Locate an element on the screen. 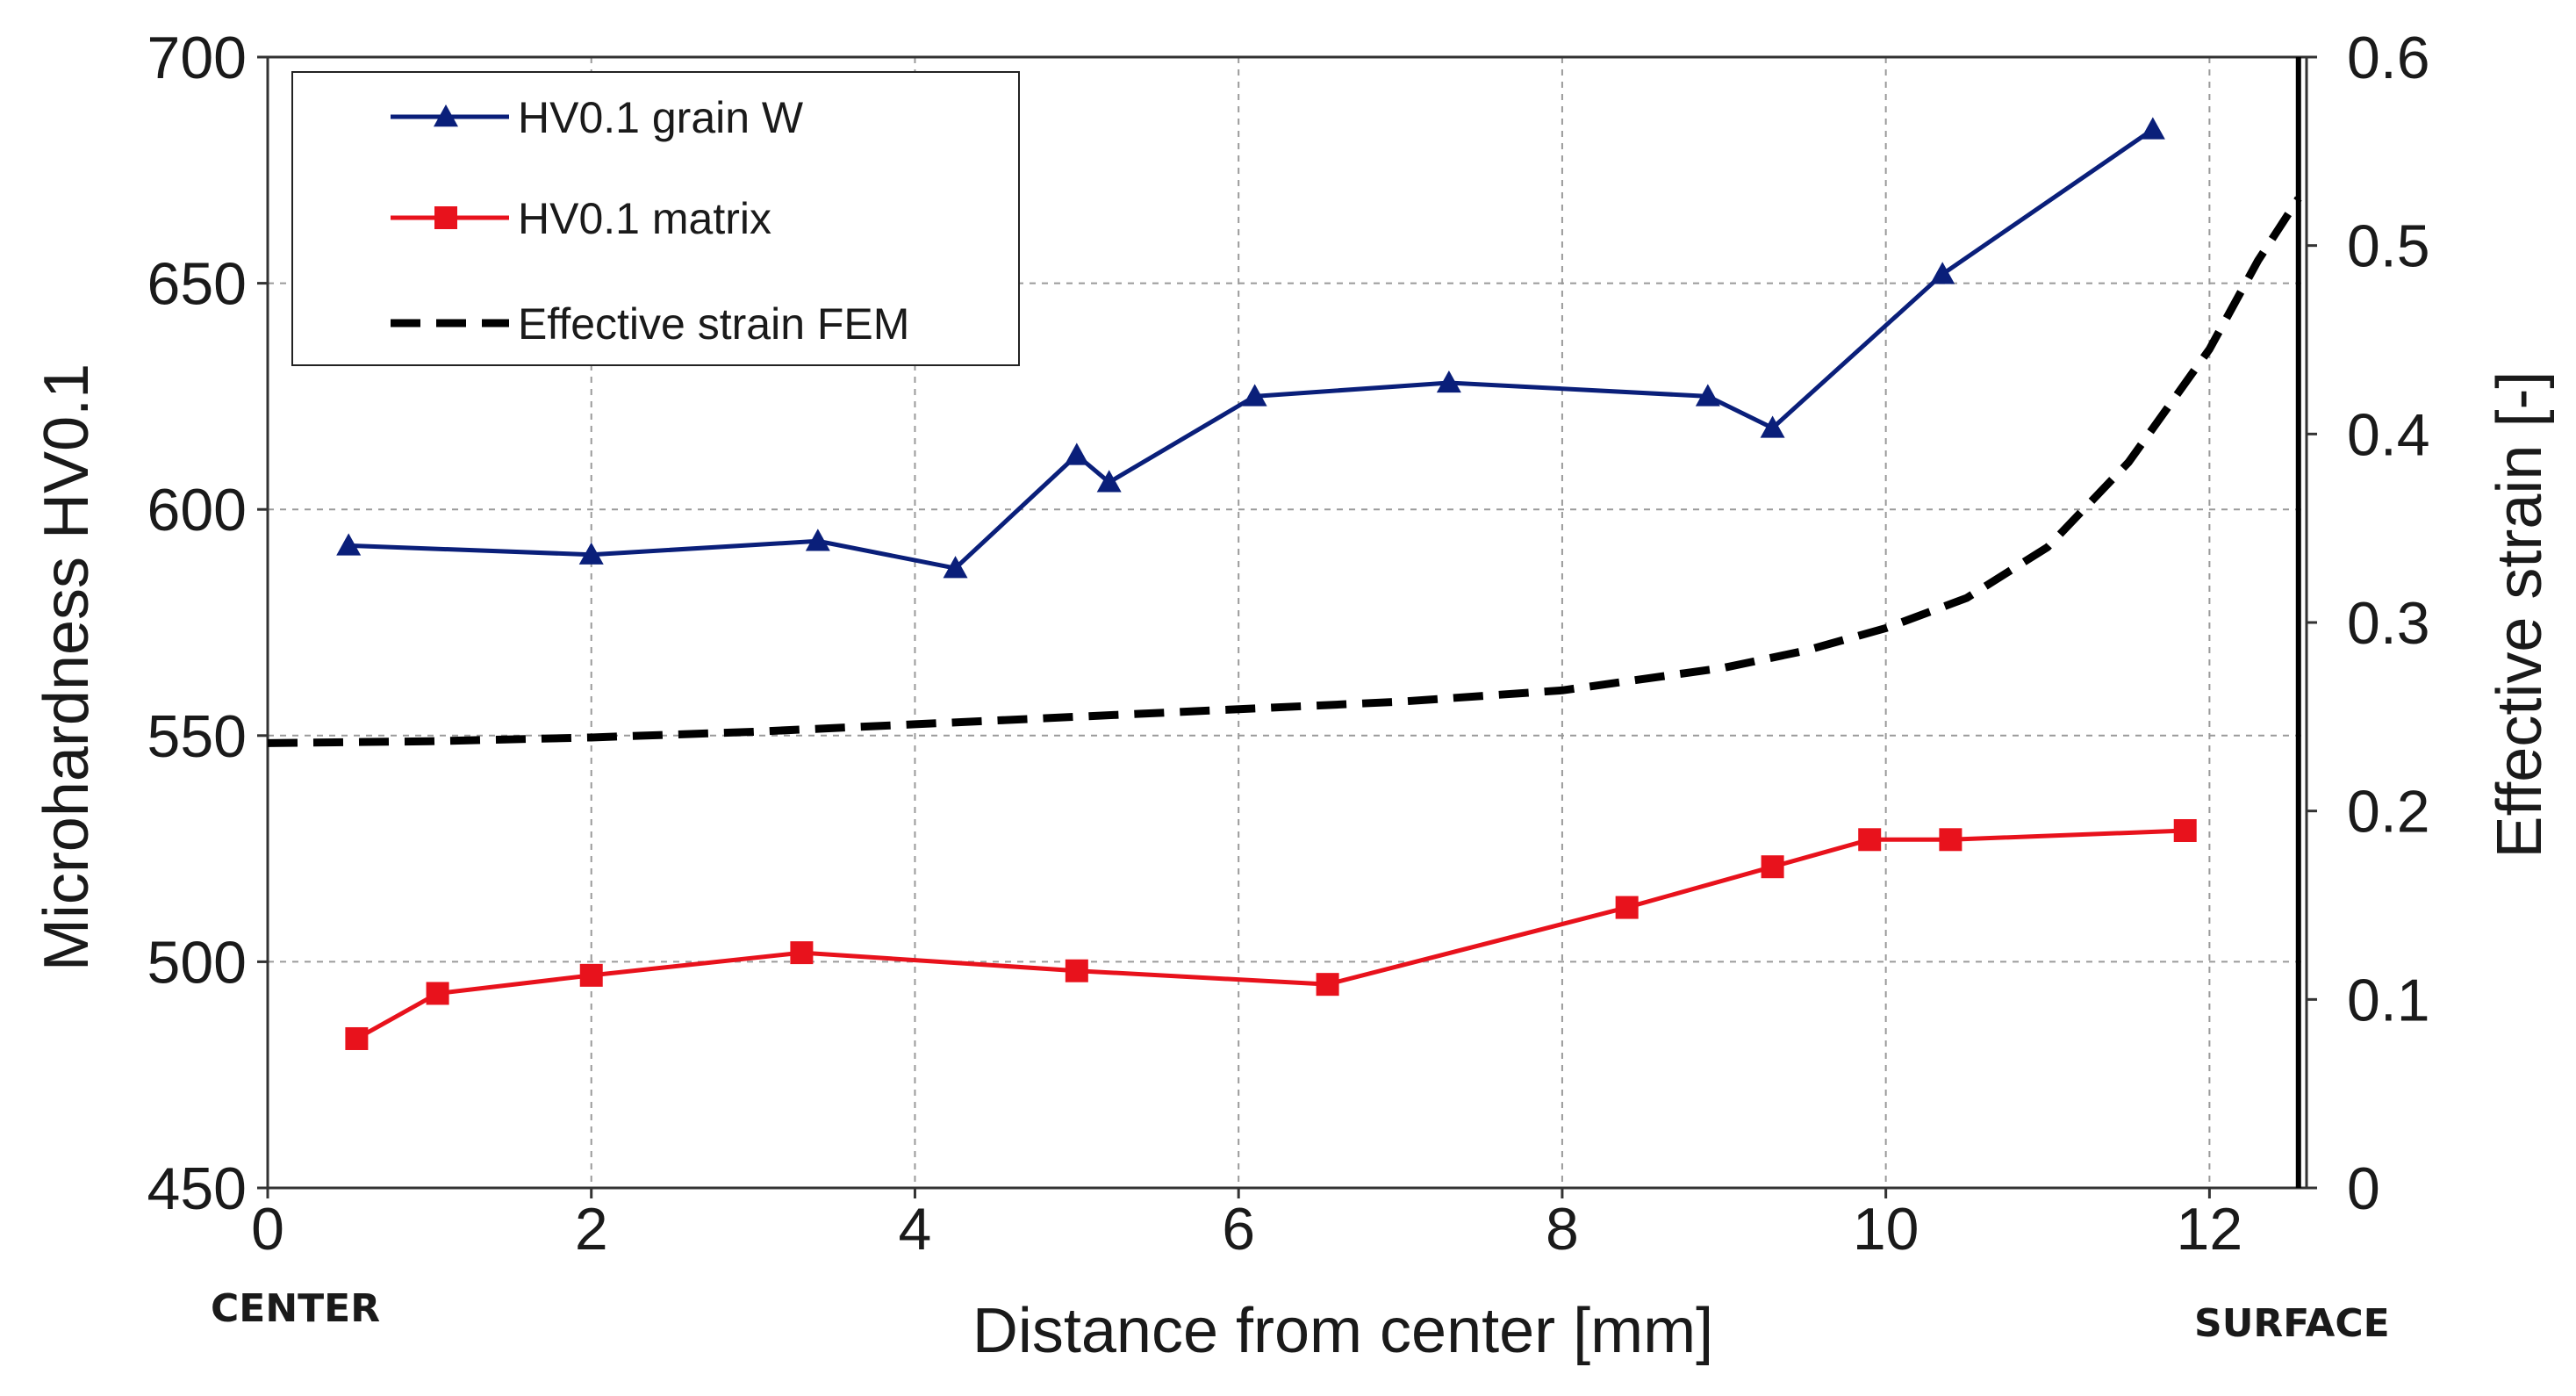 Image resolution: width=2576 pixels, height=1396 pixels. x-axis-title: Distance from center [mm] is located at coordinates (1342, 1331).